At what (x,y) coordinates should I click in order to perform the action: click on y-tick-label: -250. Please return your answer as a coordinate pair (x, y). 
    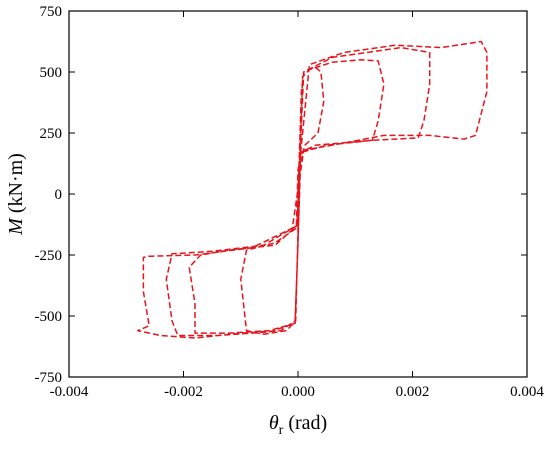
    Looking at the image, I should click on (49, 256).